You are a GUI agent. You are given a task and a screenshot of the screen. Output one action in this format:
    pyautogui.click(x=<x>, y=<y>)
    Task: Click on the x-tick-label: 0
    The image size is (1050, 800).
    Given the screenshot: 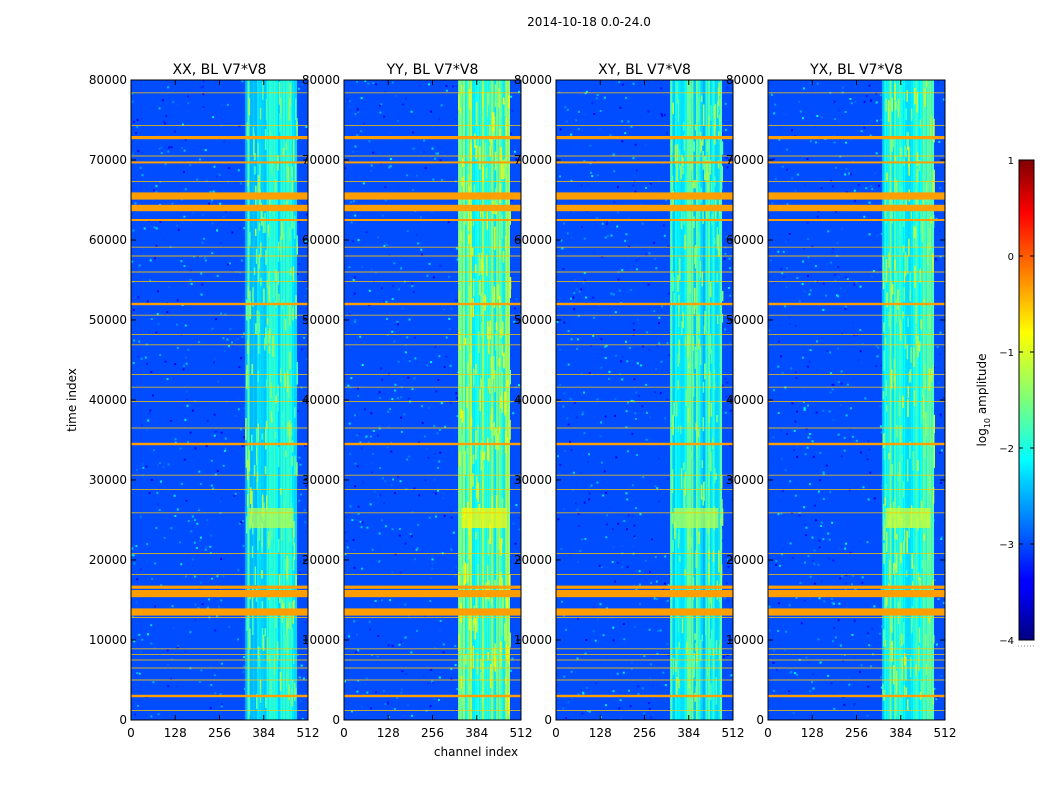 What is the action you would take?
    pyautogui.click(x=556, y=733)
    